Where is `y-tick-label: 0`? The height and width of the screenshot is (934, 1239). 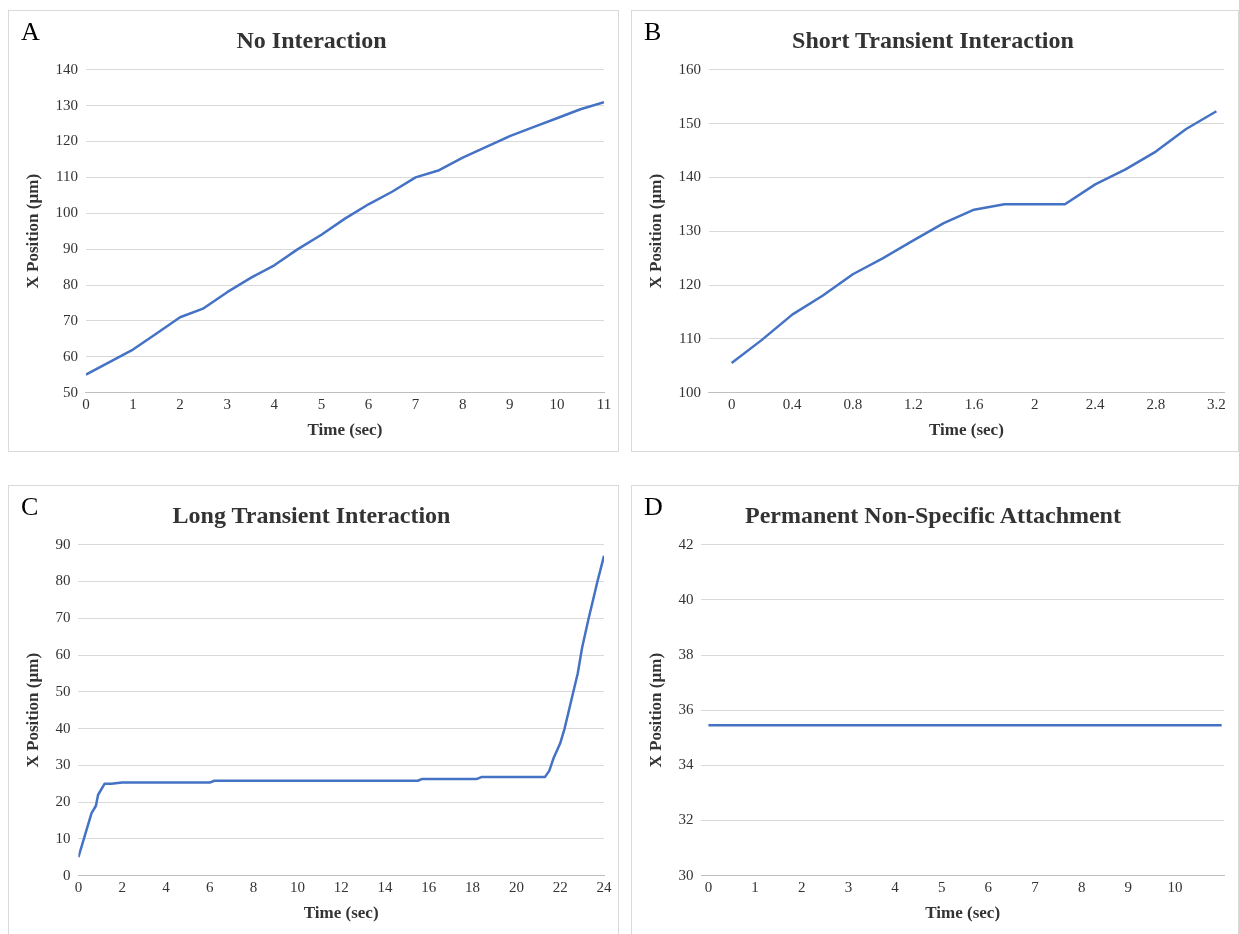 y-tick-label: 0 is located at coordinates (66, 874).